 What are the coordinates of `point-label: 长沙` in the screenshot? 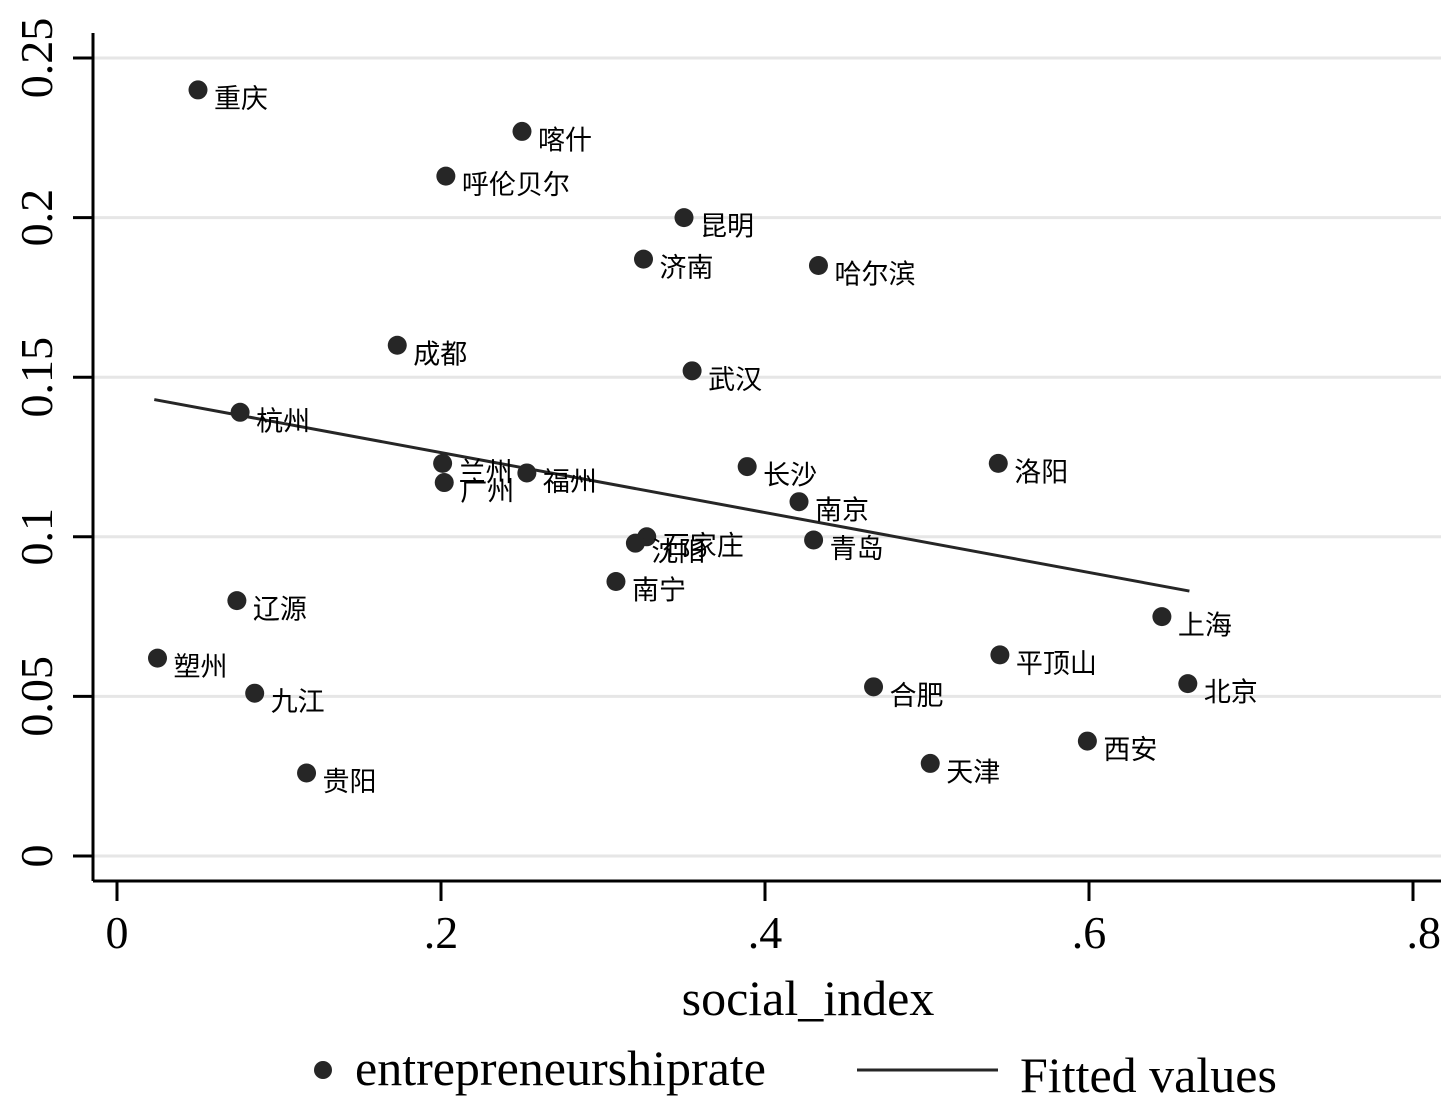 It's located at (790, 476).